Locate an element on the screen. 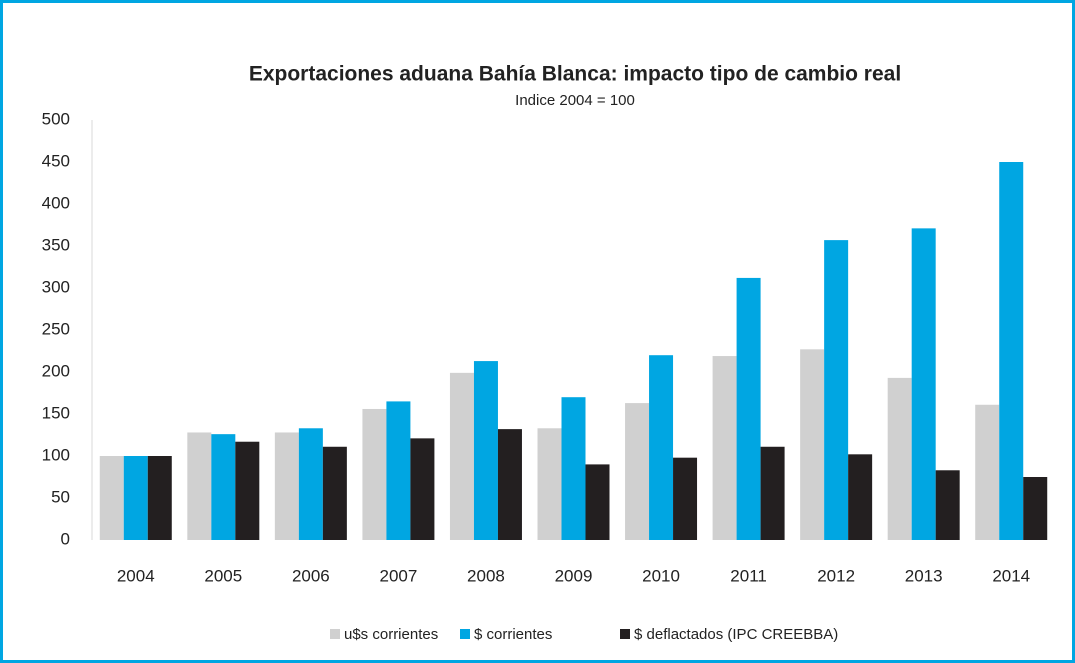  y-tick-label: 200 is located at coordinates (56, 370).